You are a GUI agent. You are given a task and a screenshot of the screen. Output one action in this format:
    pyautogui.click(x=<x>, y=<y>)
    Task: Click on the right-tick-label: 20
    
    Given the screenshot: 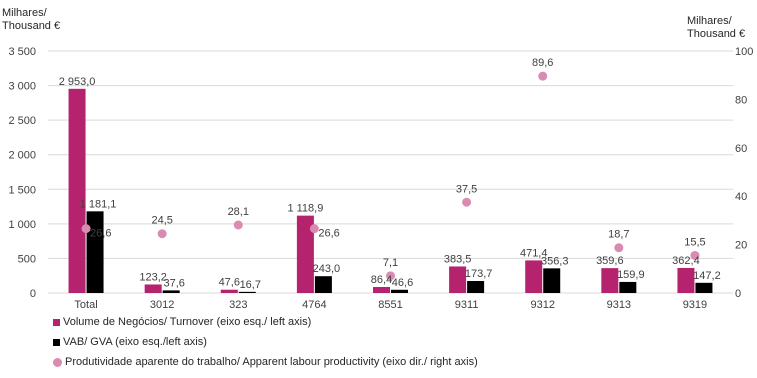 What is the action you would take?
    pyautogui.click(x=741, y=246)
    